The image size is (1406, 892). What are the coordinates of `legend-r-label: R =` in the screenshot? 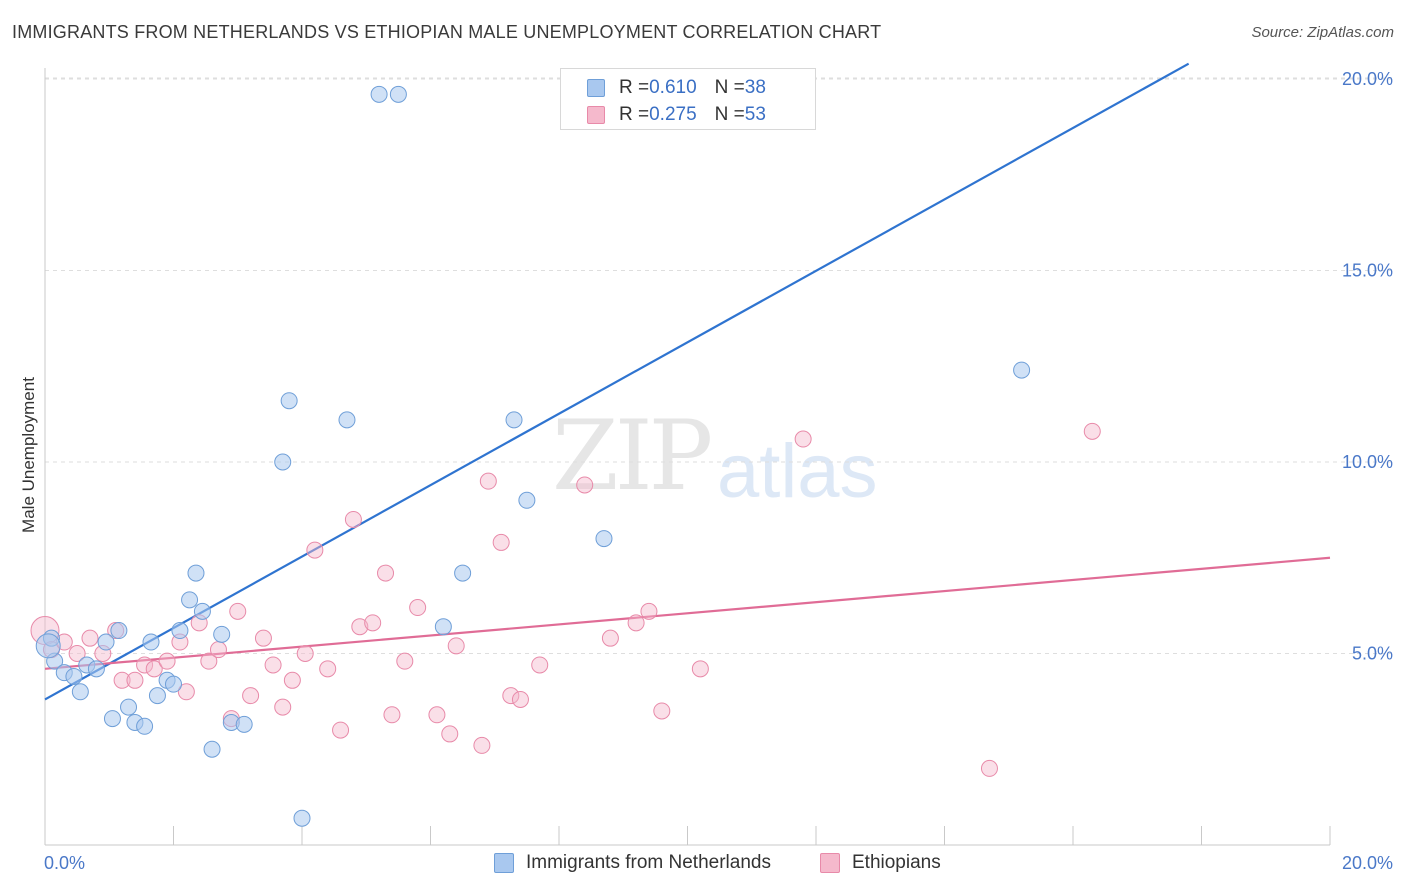 It's located at (634, 87).